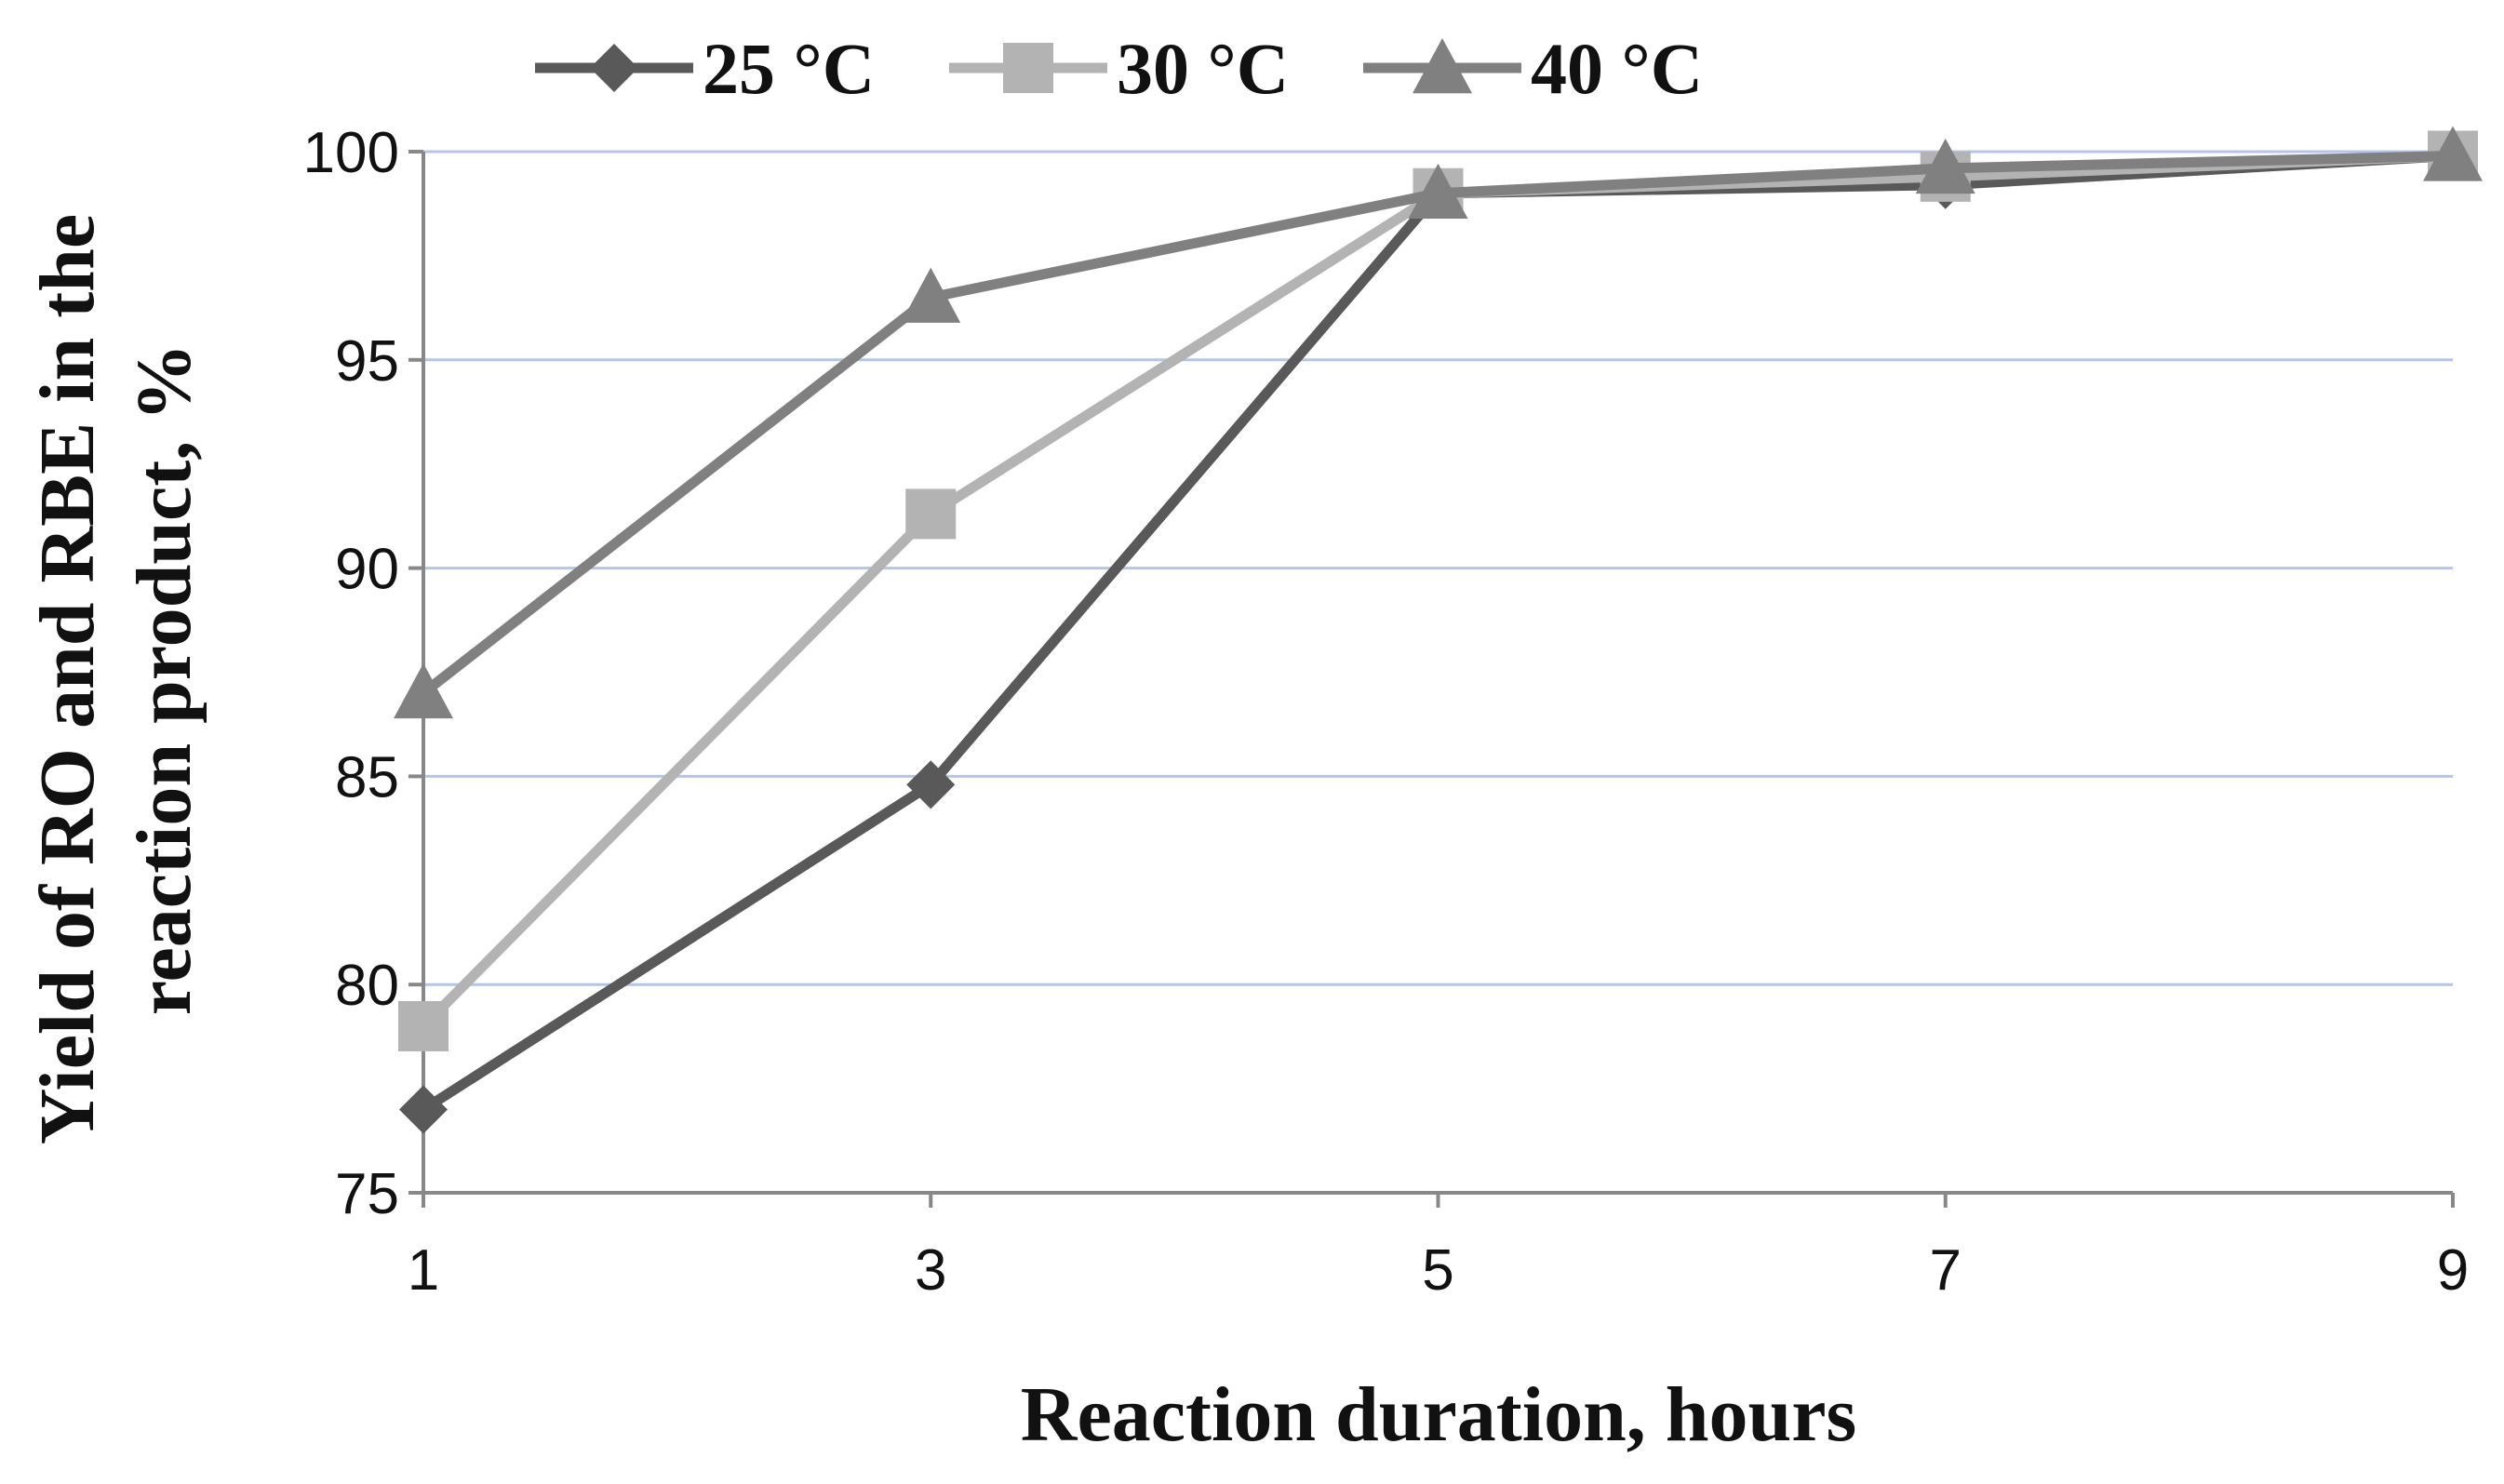 This screenshot has width=2504, height=1484. What do you see at coordinates (67, 679) in the screenshot?
I see `y-axis-title-line-1: Yield of RO and RBE in the` at bounding box center [67, 679].